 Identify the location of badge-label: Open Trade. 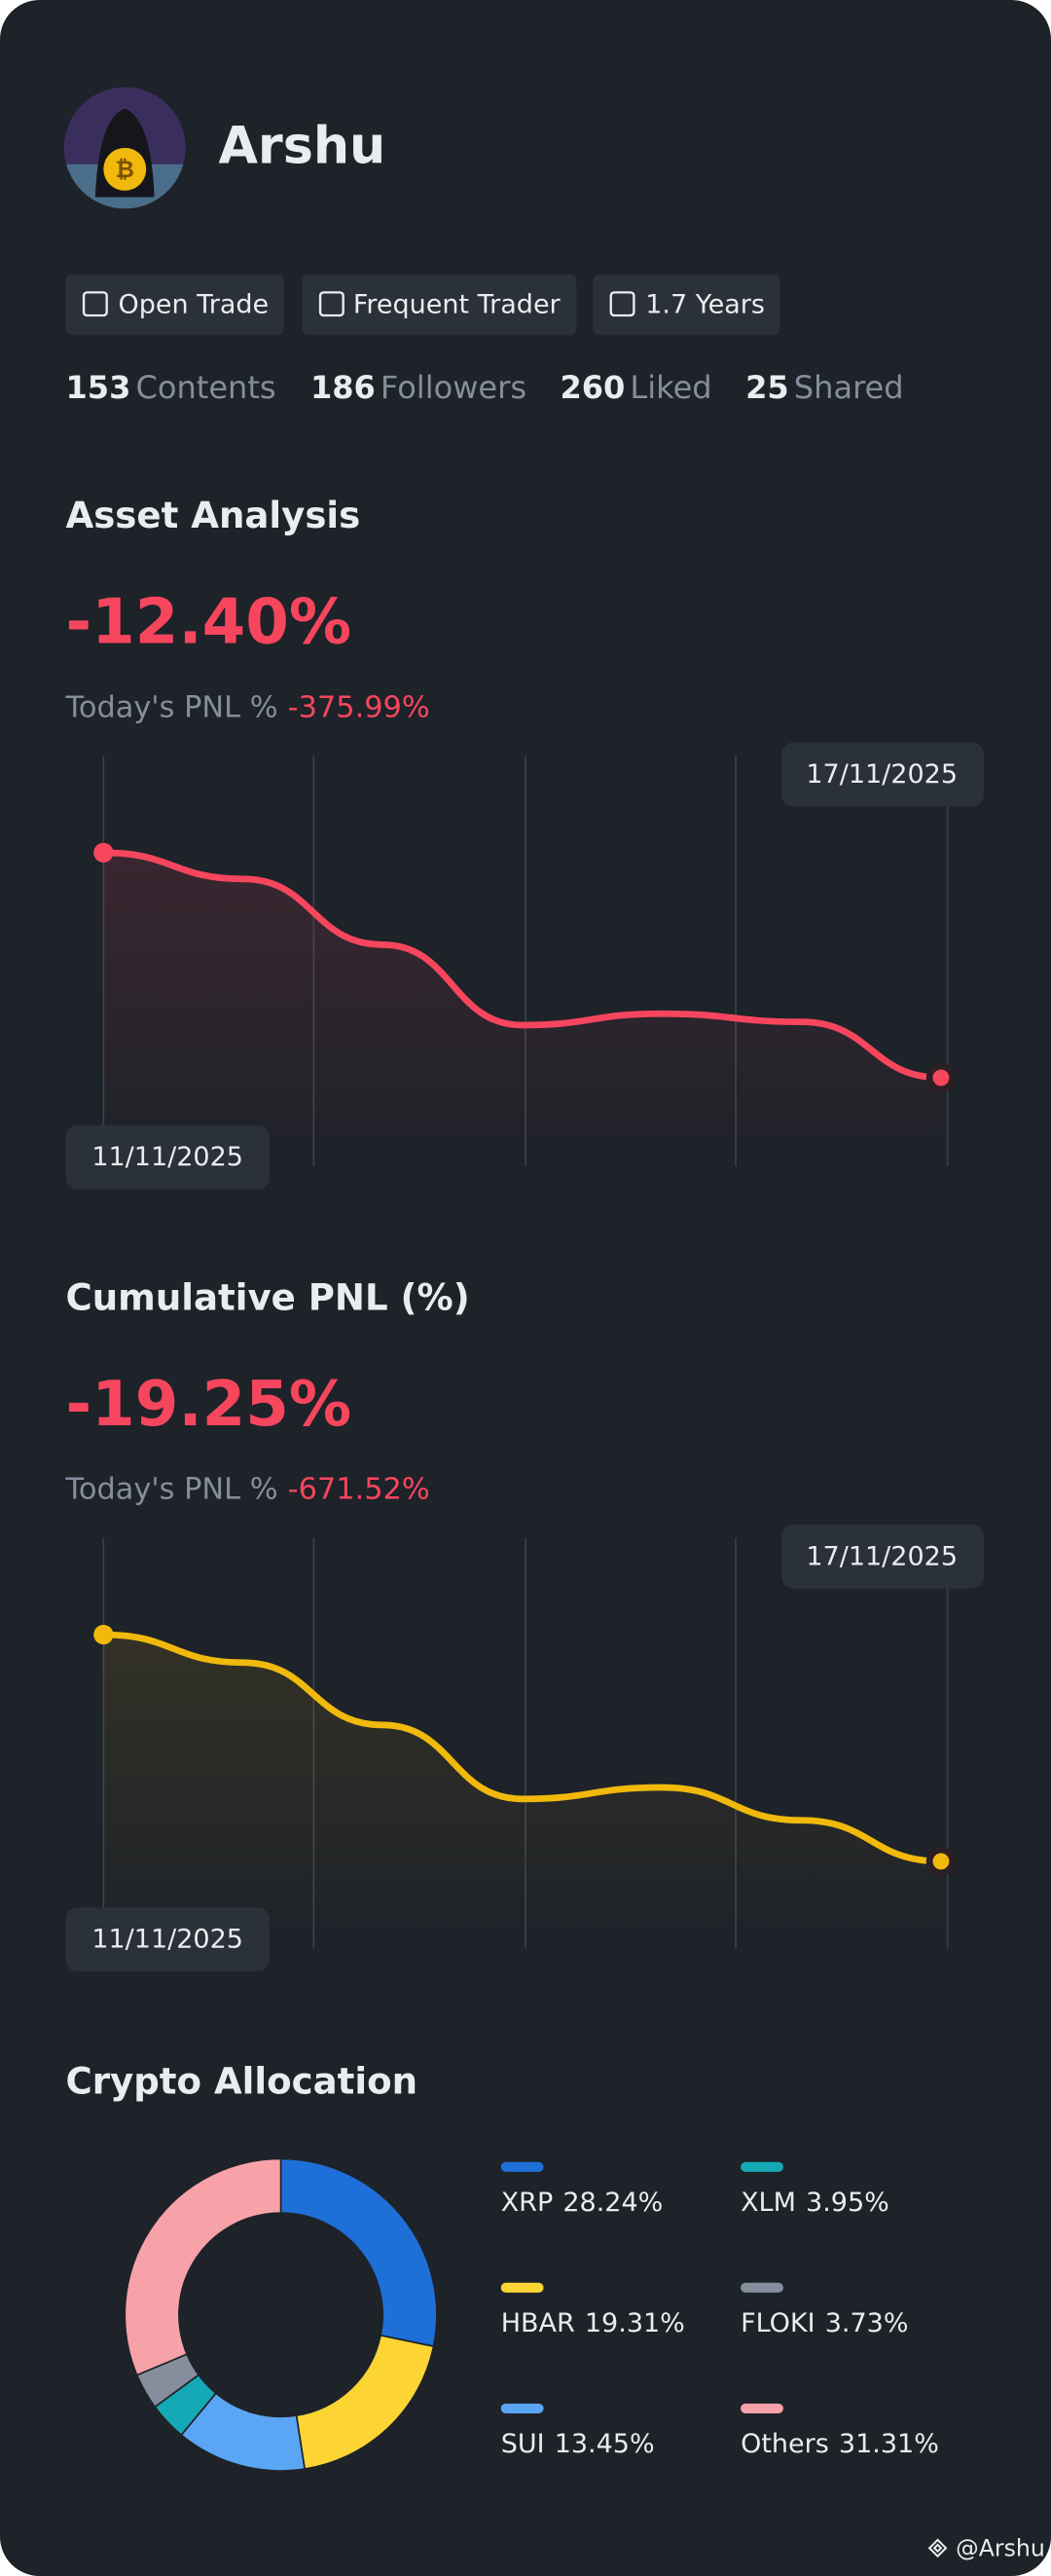
(194, 304).